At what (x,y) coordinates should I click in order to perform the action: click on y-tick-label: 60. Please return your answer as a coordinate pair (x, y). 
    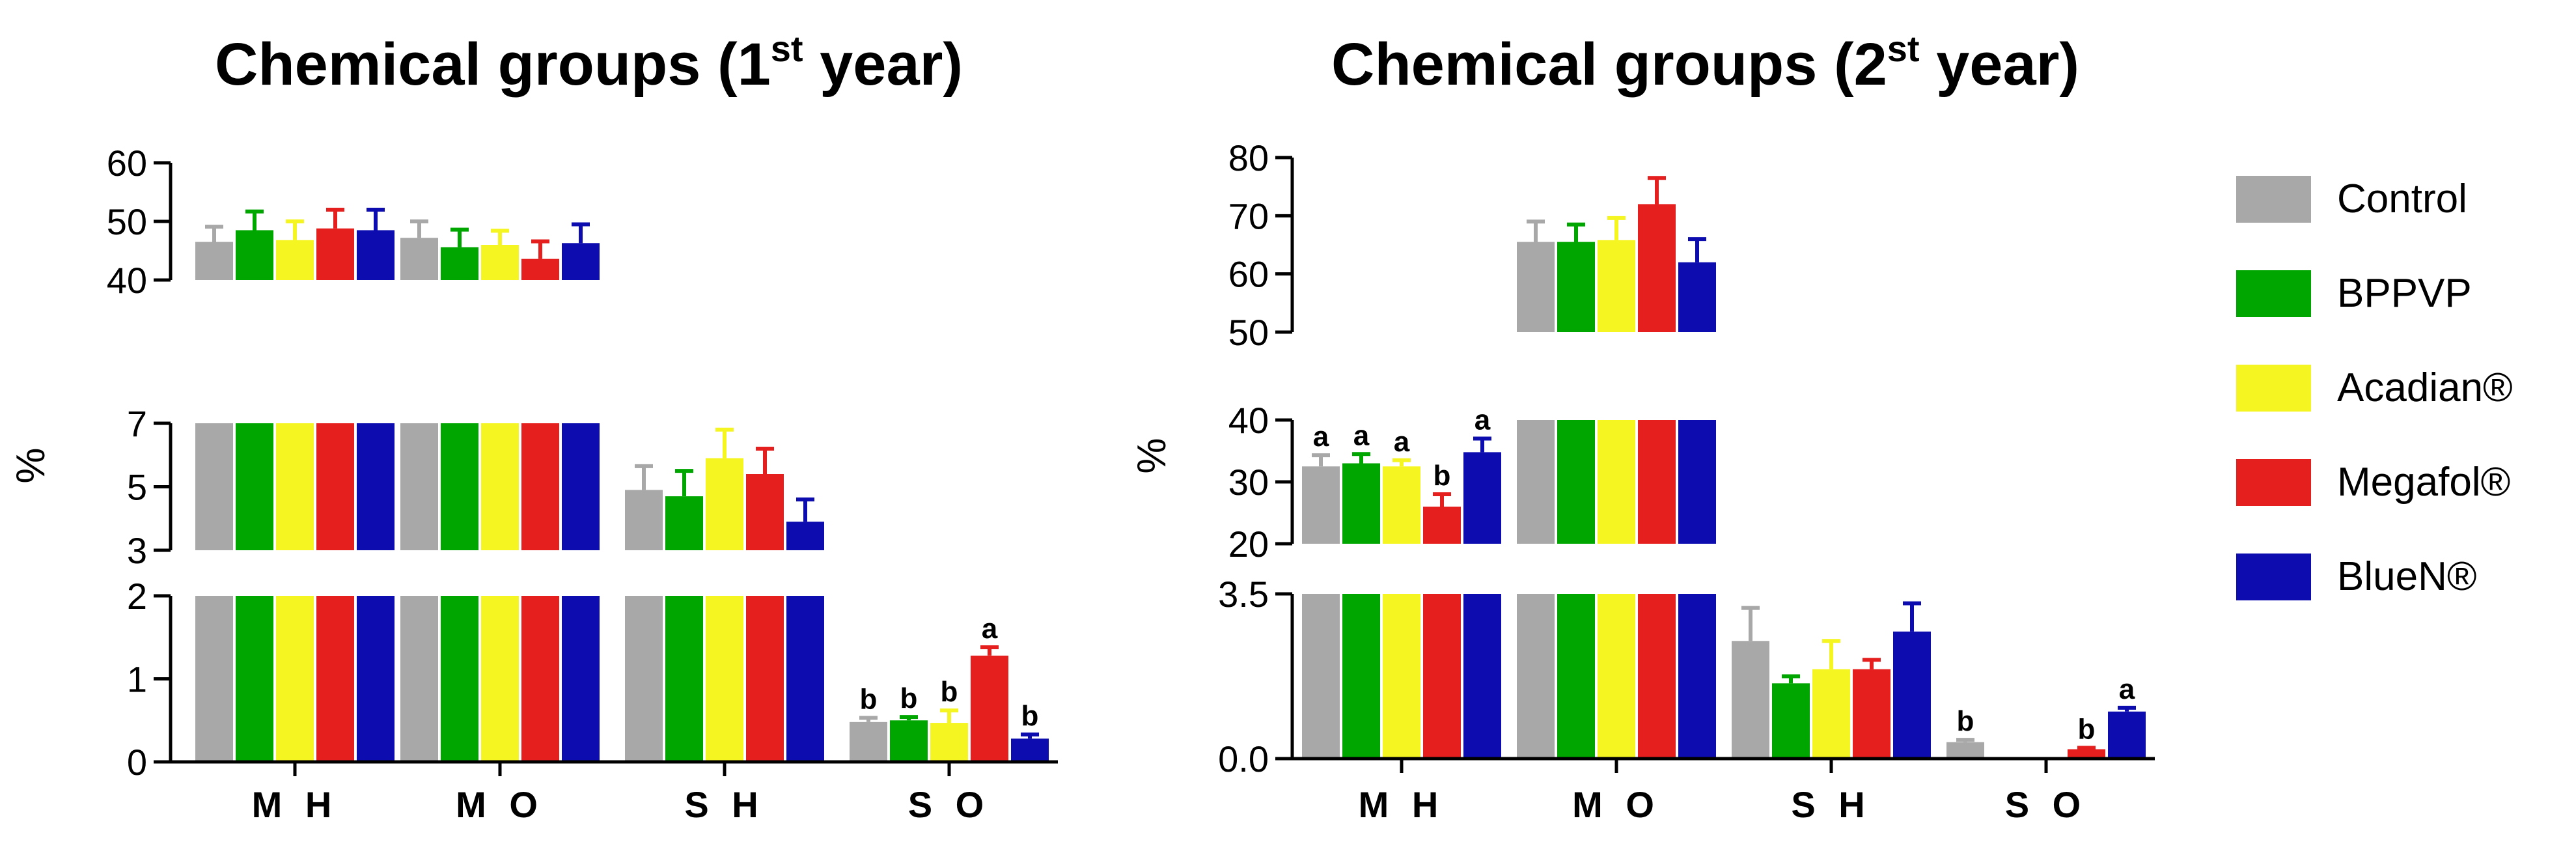
    Looking at the image, I should click on (127, 163).